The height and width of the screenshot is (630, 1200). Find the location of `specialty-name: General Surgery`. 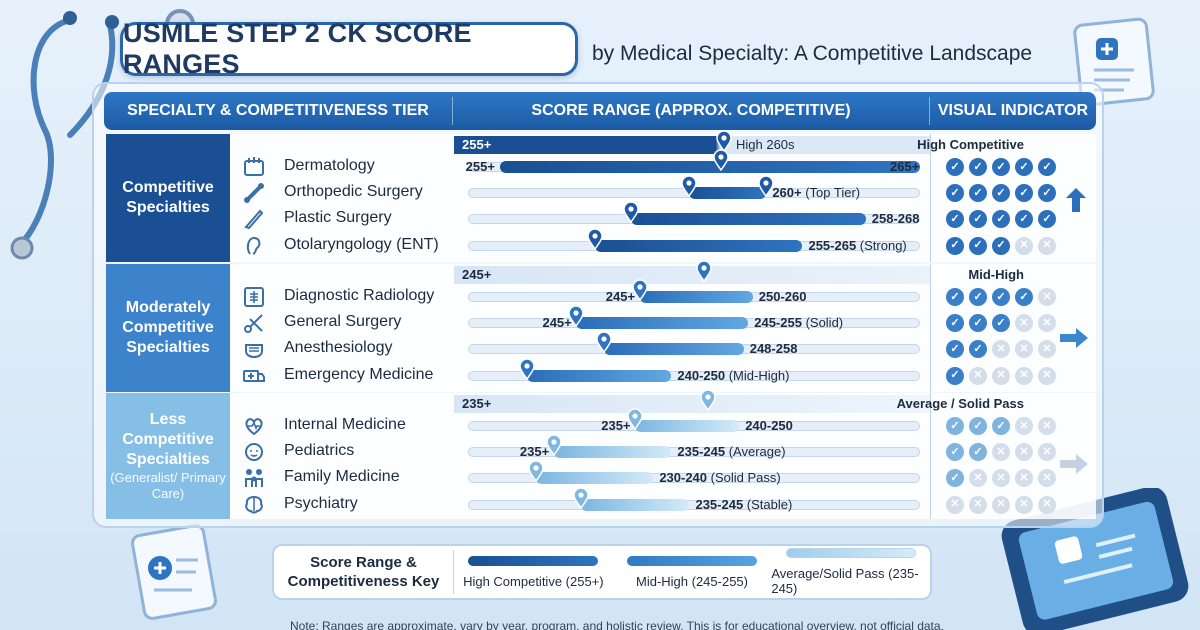

specialty-name: General Surgery is located at coordinates (343, 322).